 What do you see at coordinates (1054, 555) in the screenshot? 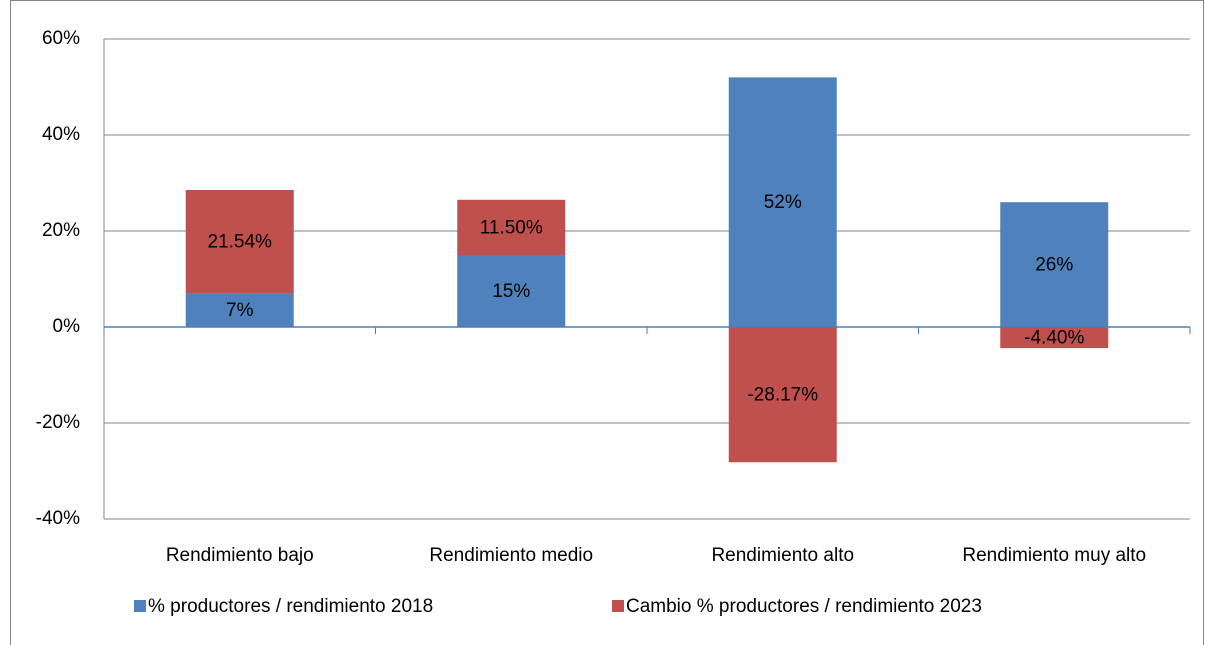
I see `x-tick-label: Rendimiento muy alto` at bounding box center [1054, 555].